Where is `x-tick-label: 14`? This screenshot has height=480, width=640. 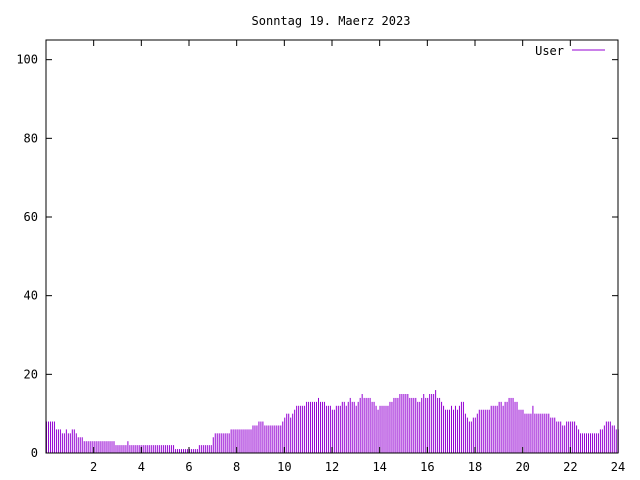 x-tick-label: 14 is located at coordinates (379, 467).